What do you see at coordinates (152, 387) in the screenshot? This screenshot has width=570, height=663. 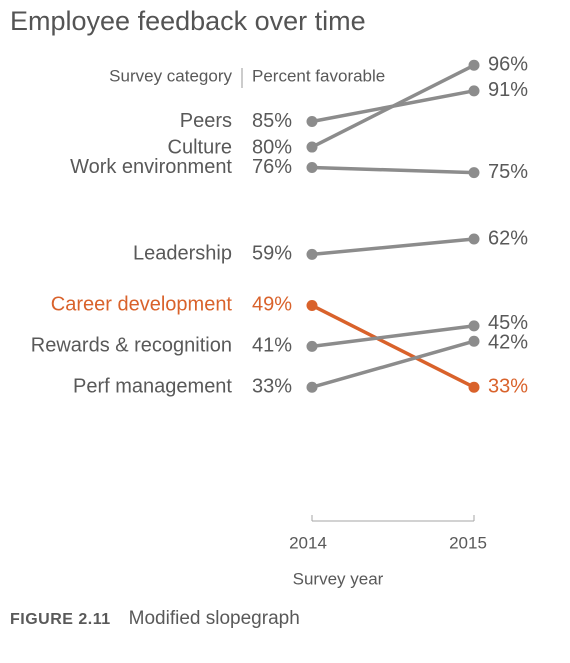 I see `category-label-perf-management: Perf management` at bounding box center [152, 387].